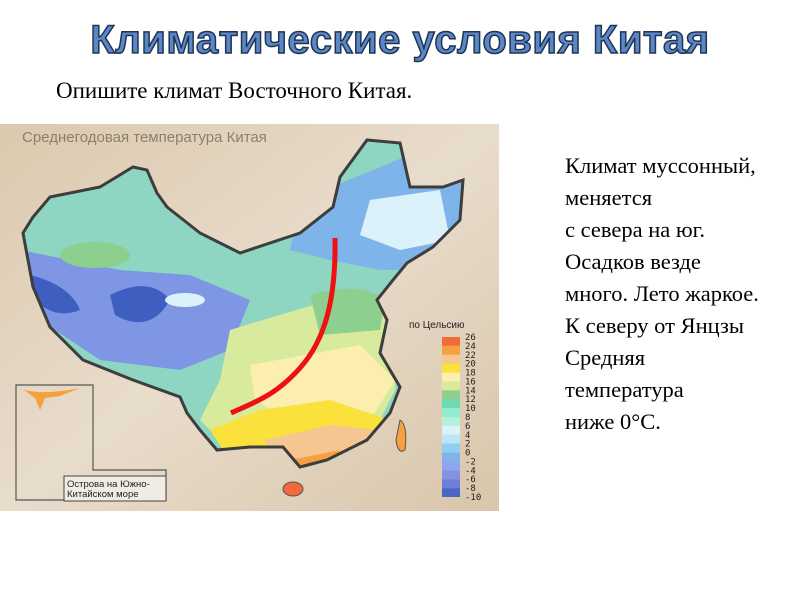 The width and height of the screenshot is (800, 600). I want to click on hainan-island, so click(293, 489).